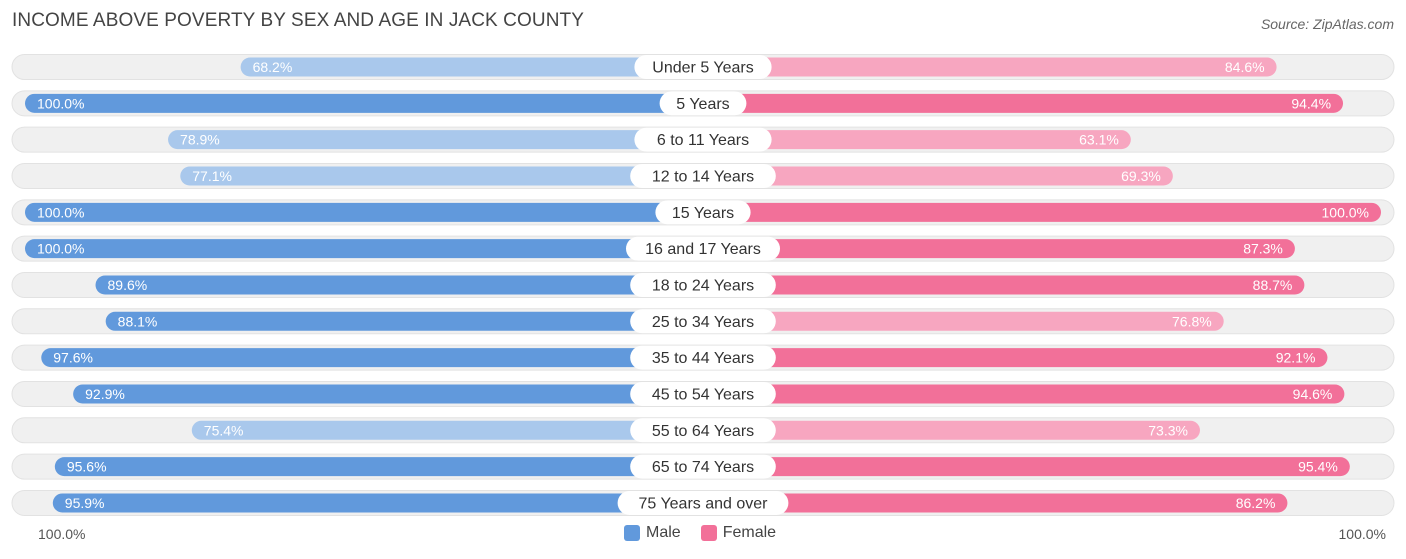  What do you see at coordinates (1141, 176) in the screenshot?
I see `female-value-label: 69.3%` at bounding box center [1141, 176].